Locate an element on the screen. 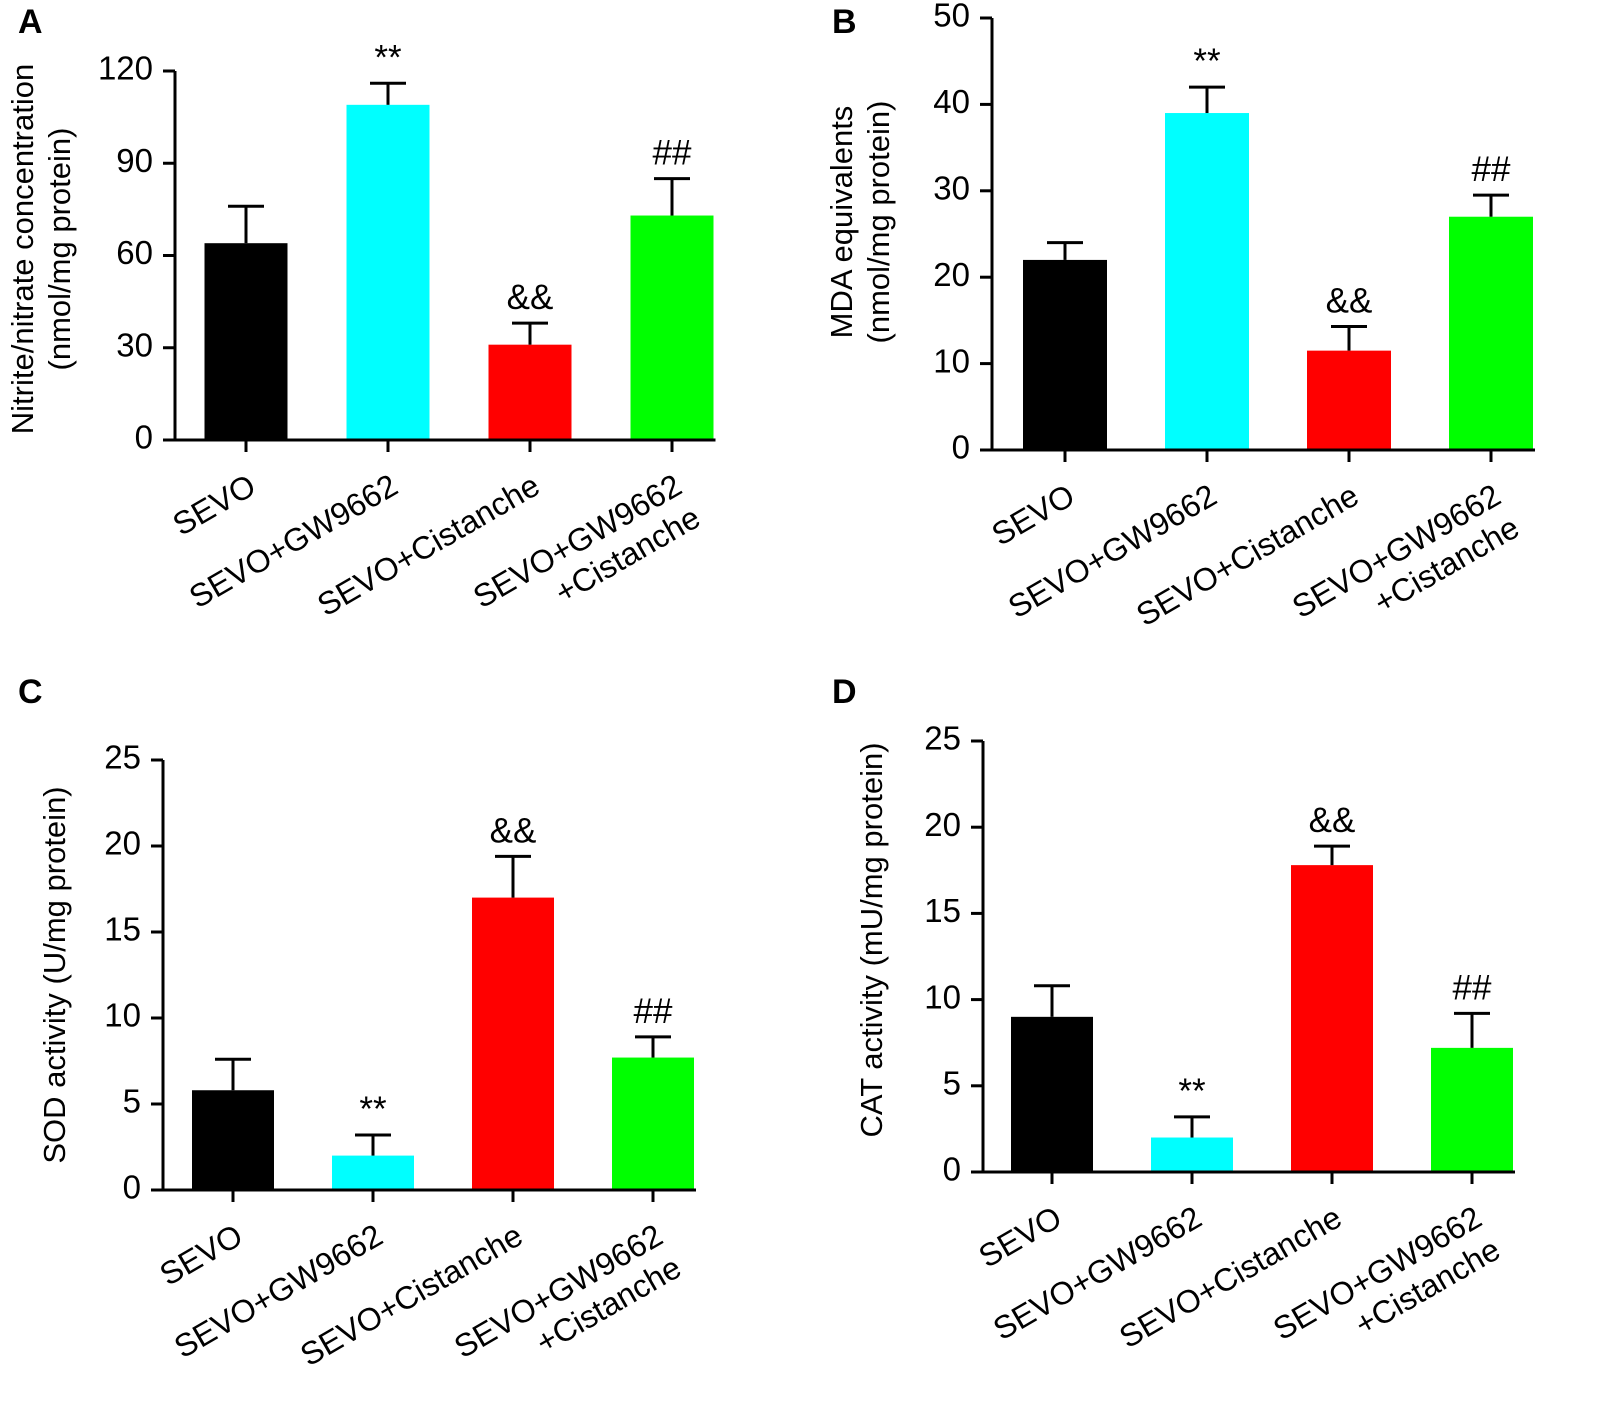 Image resolution: width=1612 pixels, height=1403 pixels. y-axis-title-line: SOD activity (U/mg protein) is located at coordinates (54, 974).